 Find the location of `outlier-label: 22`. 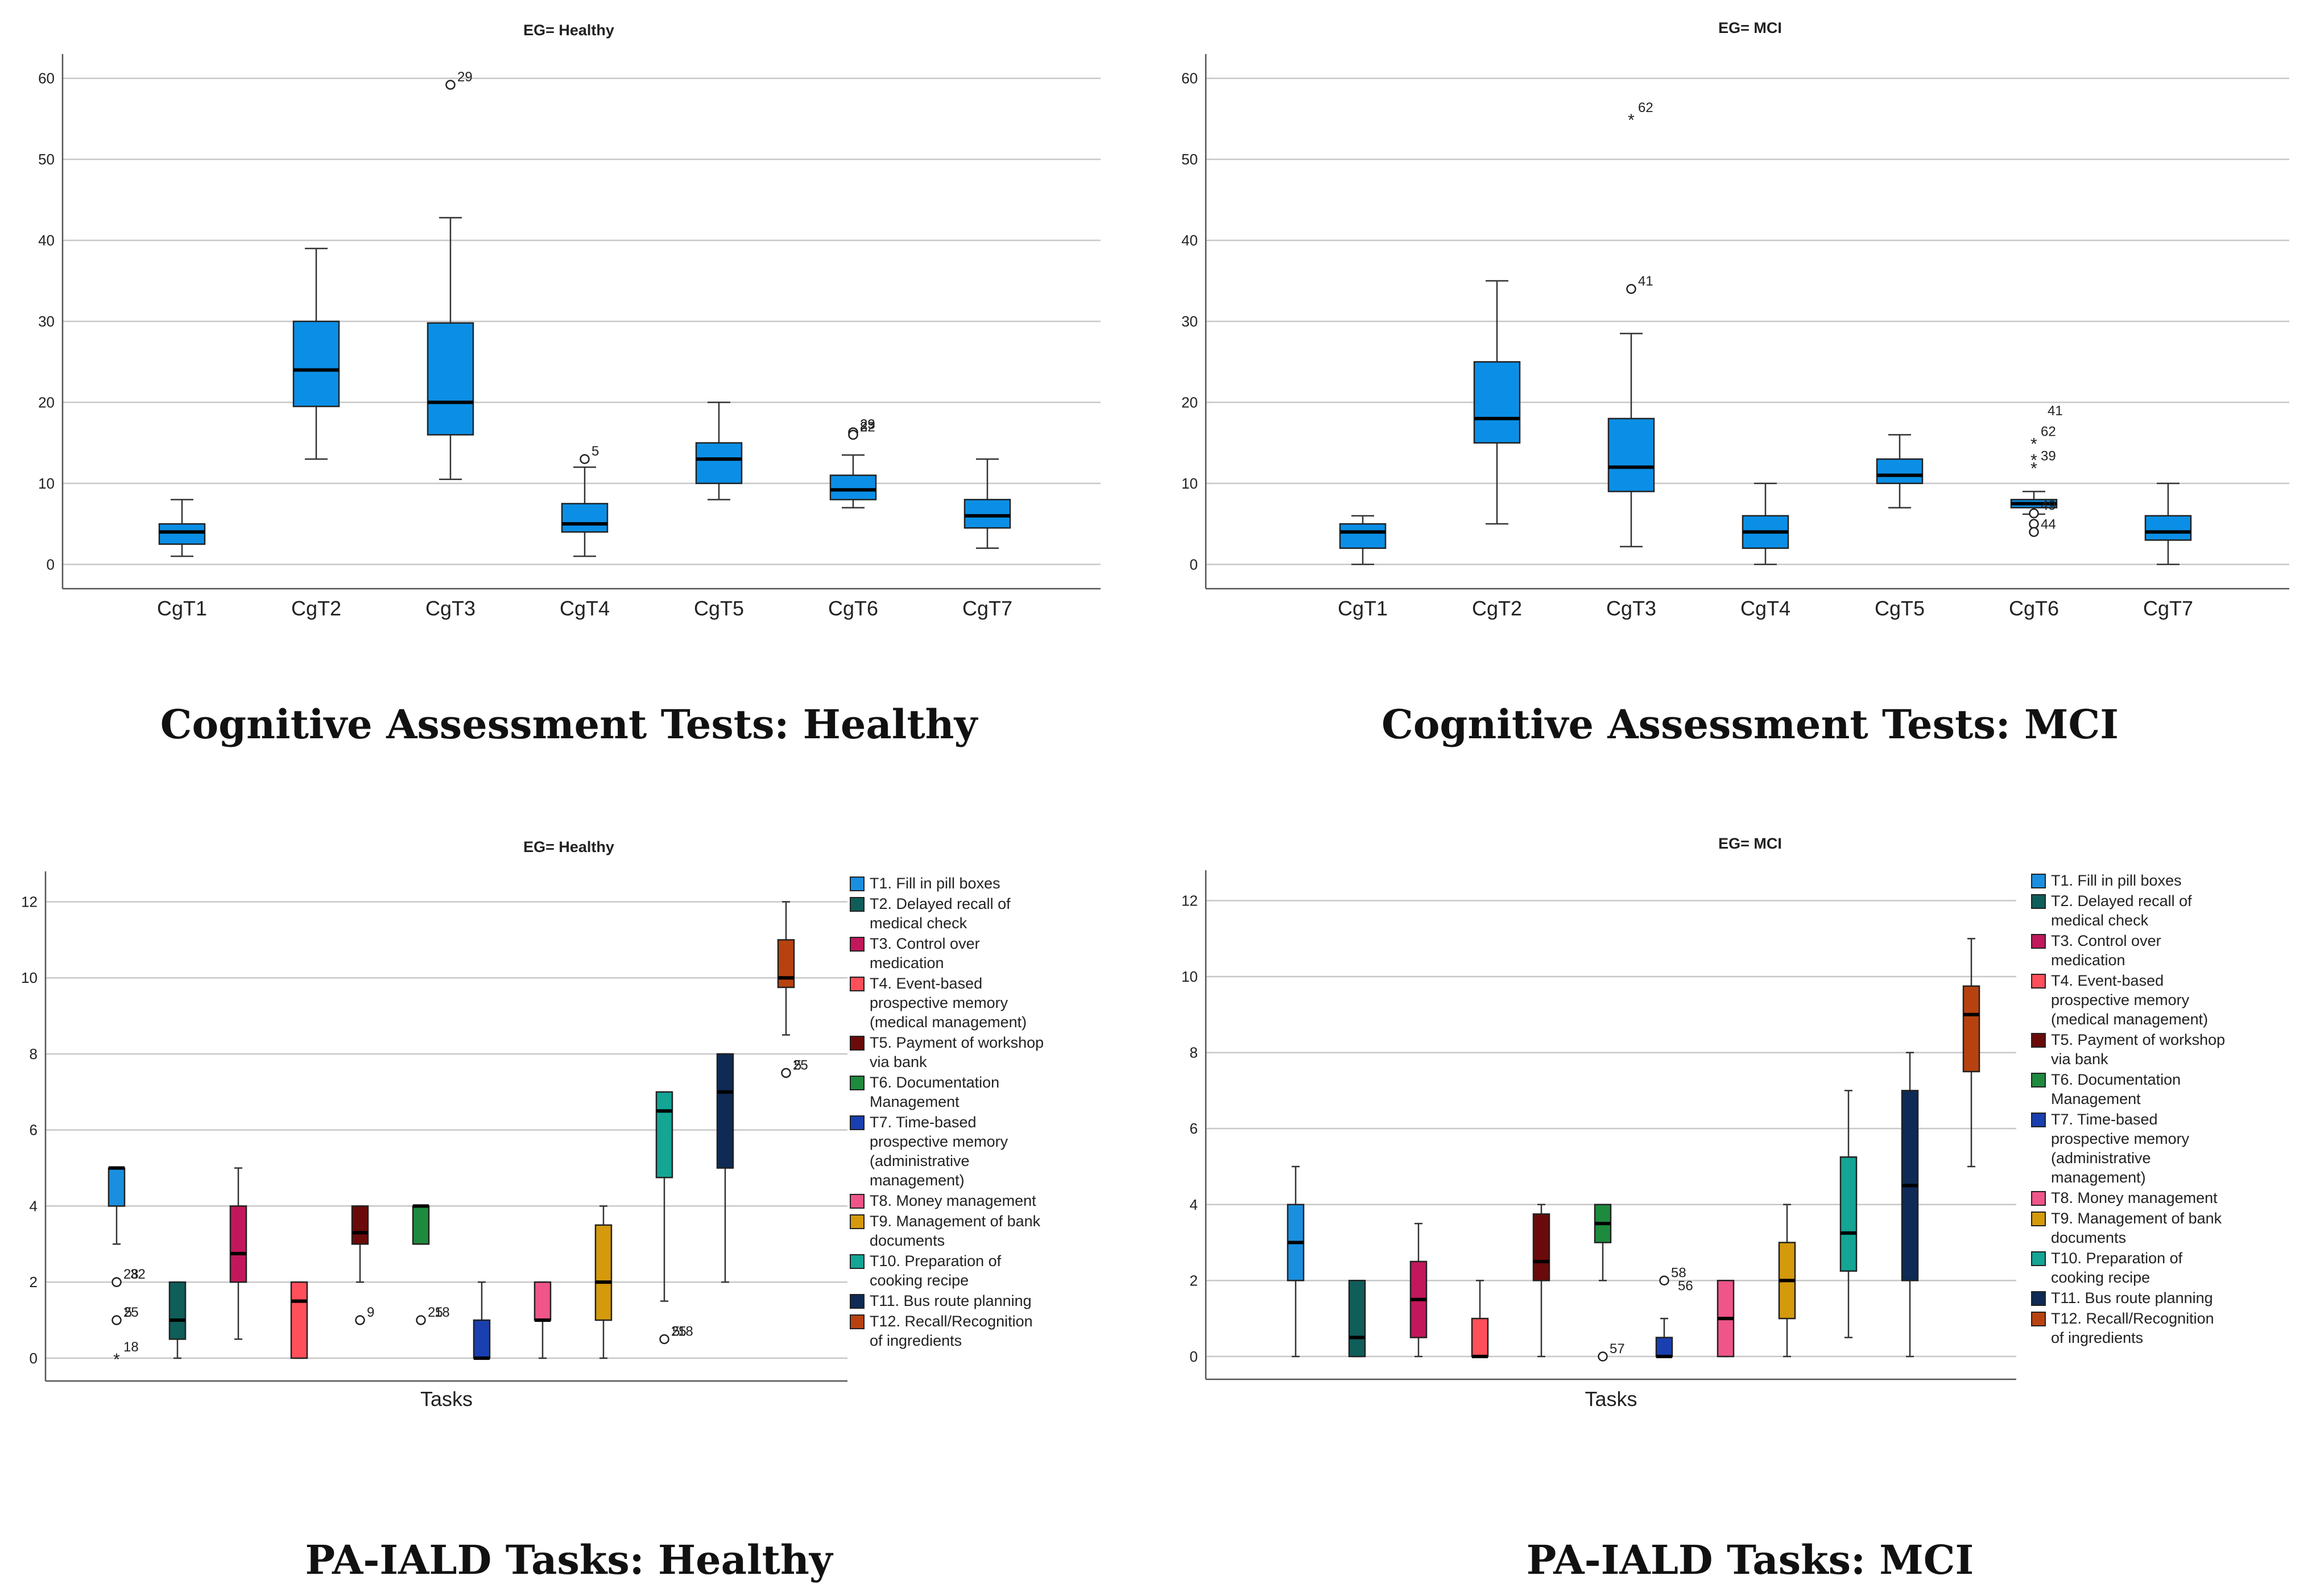

outlier-label: 22 is located at coordinates (868, 427).